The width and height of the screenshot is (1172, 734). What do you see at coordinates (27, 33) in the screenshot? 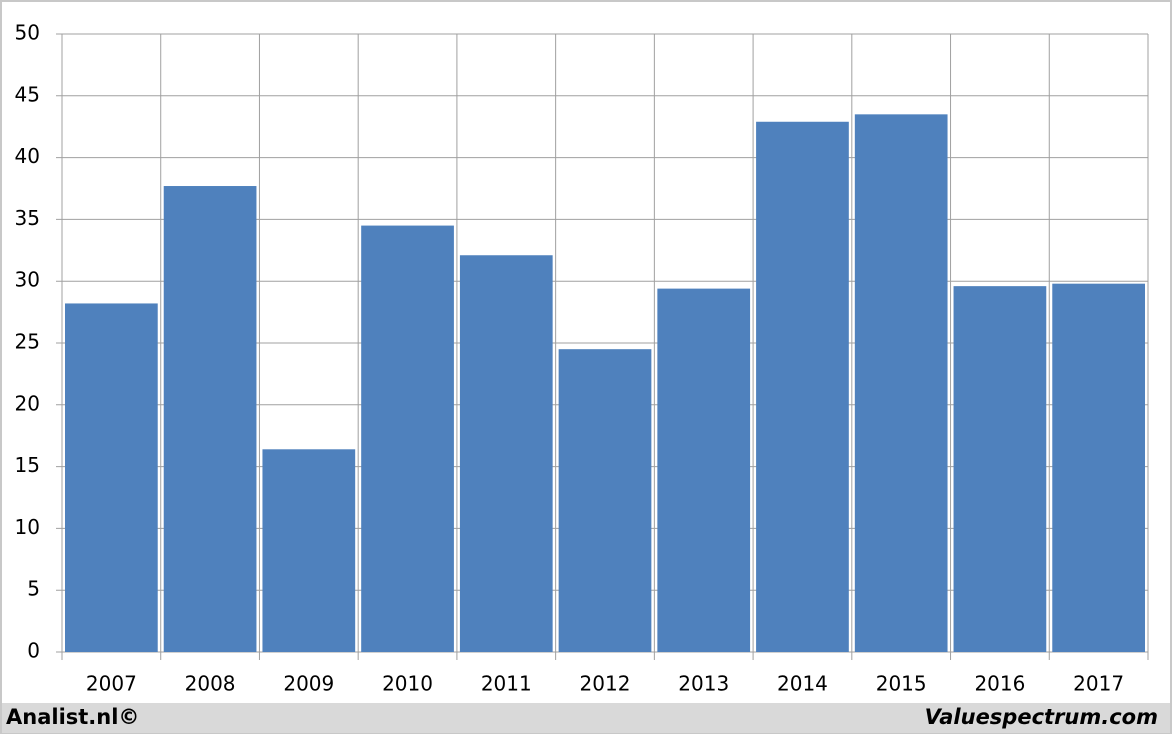
I see `y-tick-label: 50` at bounding box center [27, 33].